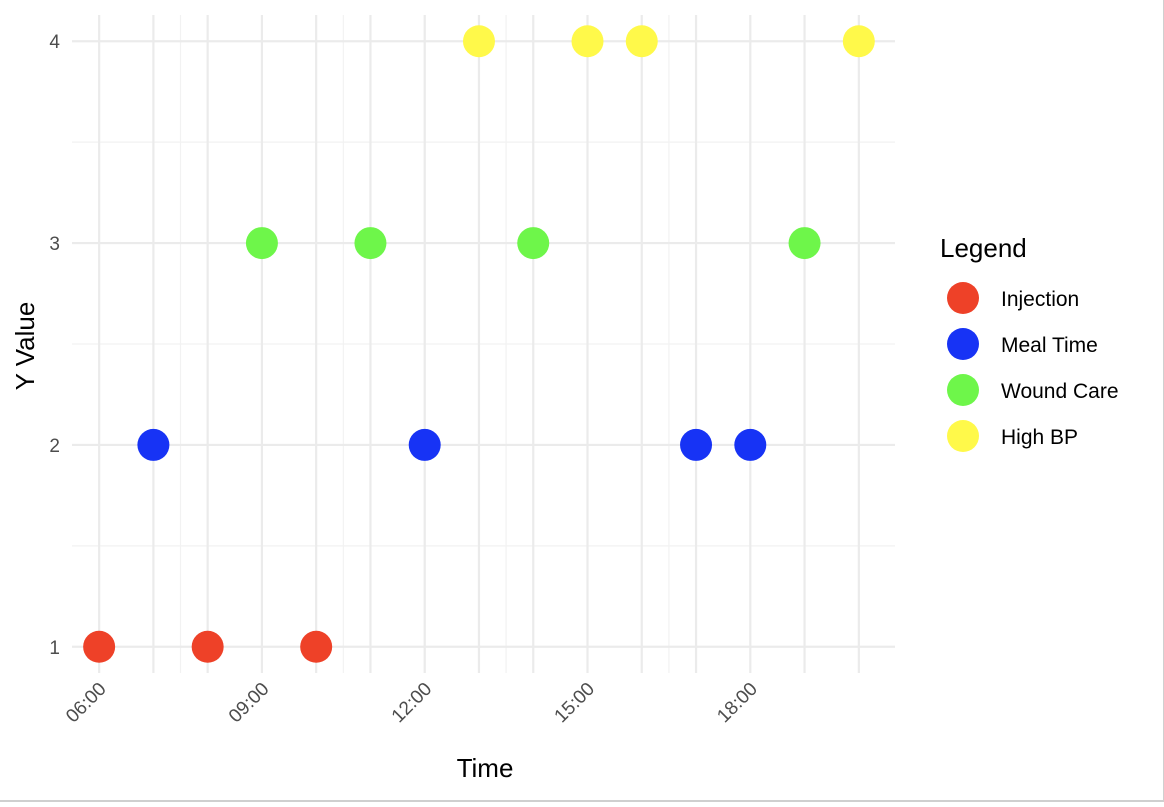 The width and height of the screenshot is (1164, 807). What do you see at coordinates (249, 703) in the screenshot?
I see `x-tick-label: 09:00` at bounding box center [249, 703].